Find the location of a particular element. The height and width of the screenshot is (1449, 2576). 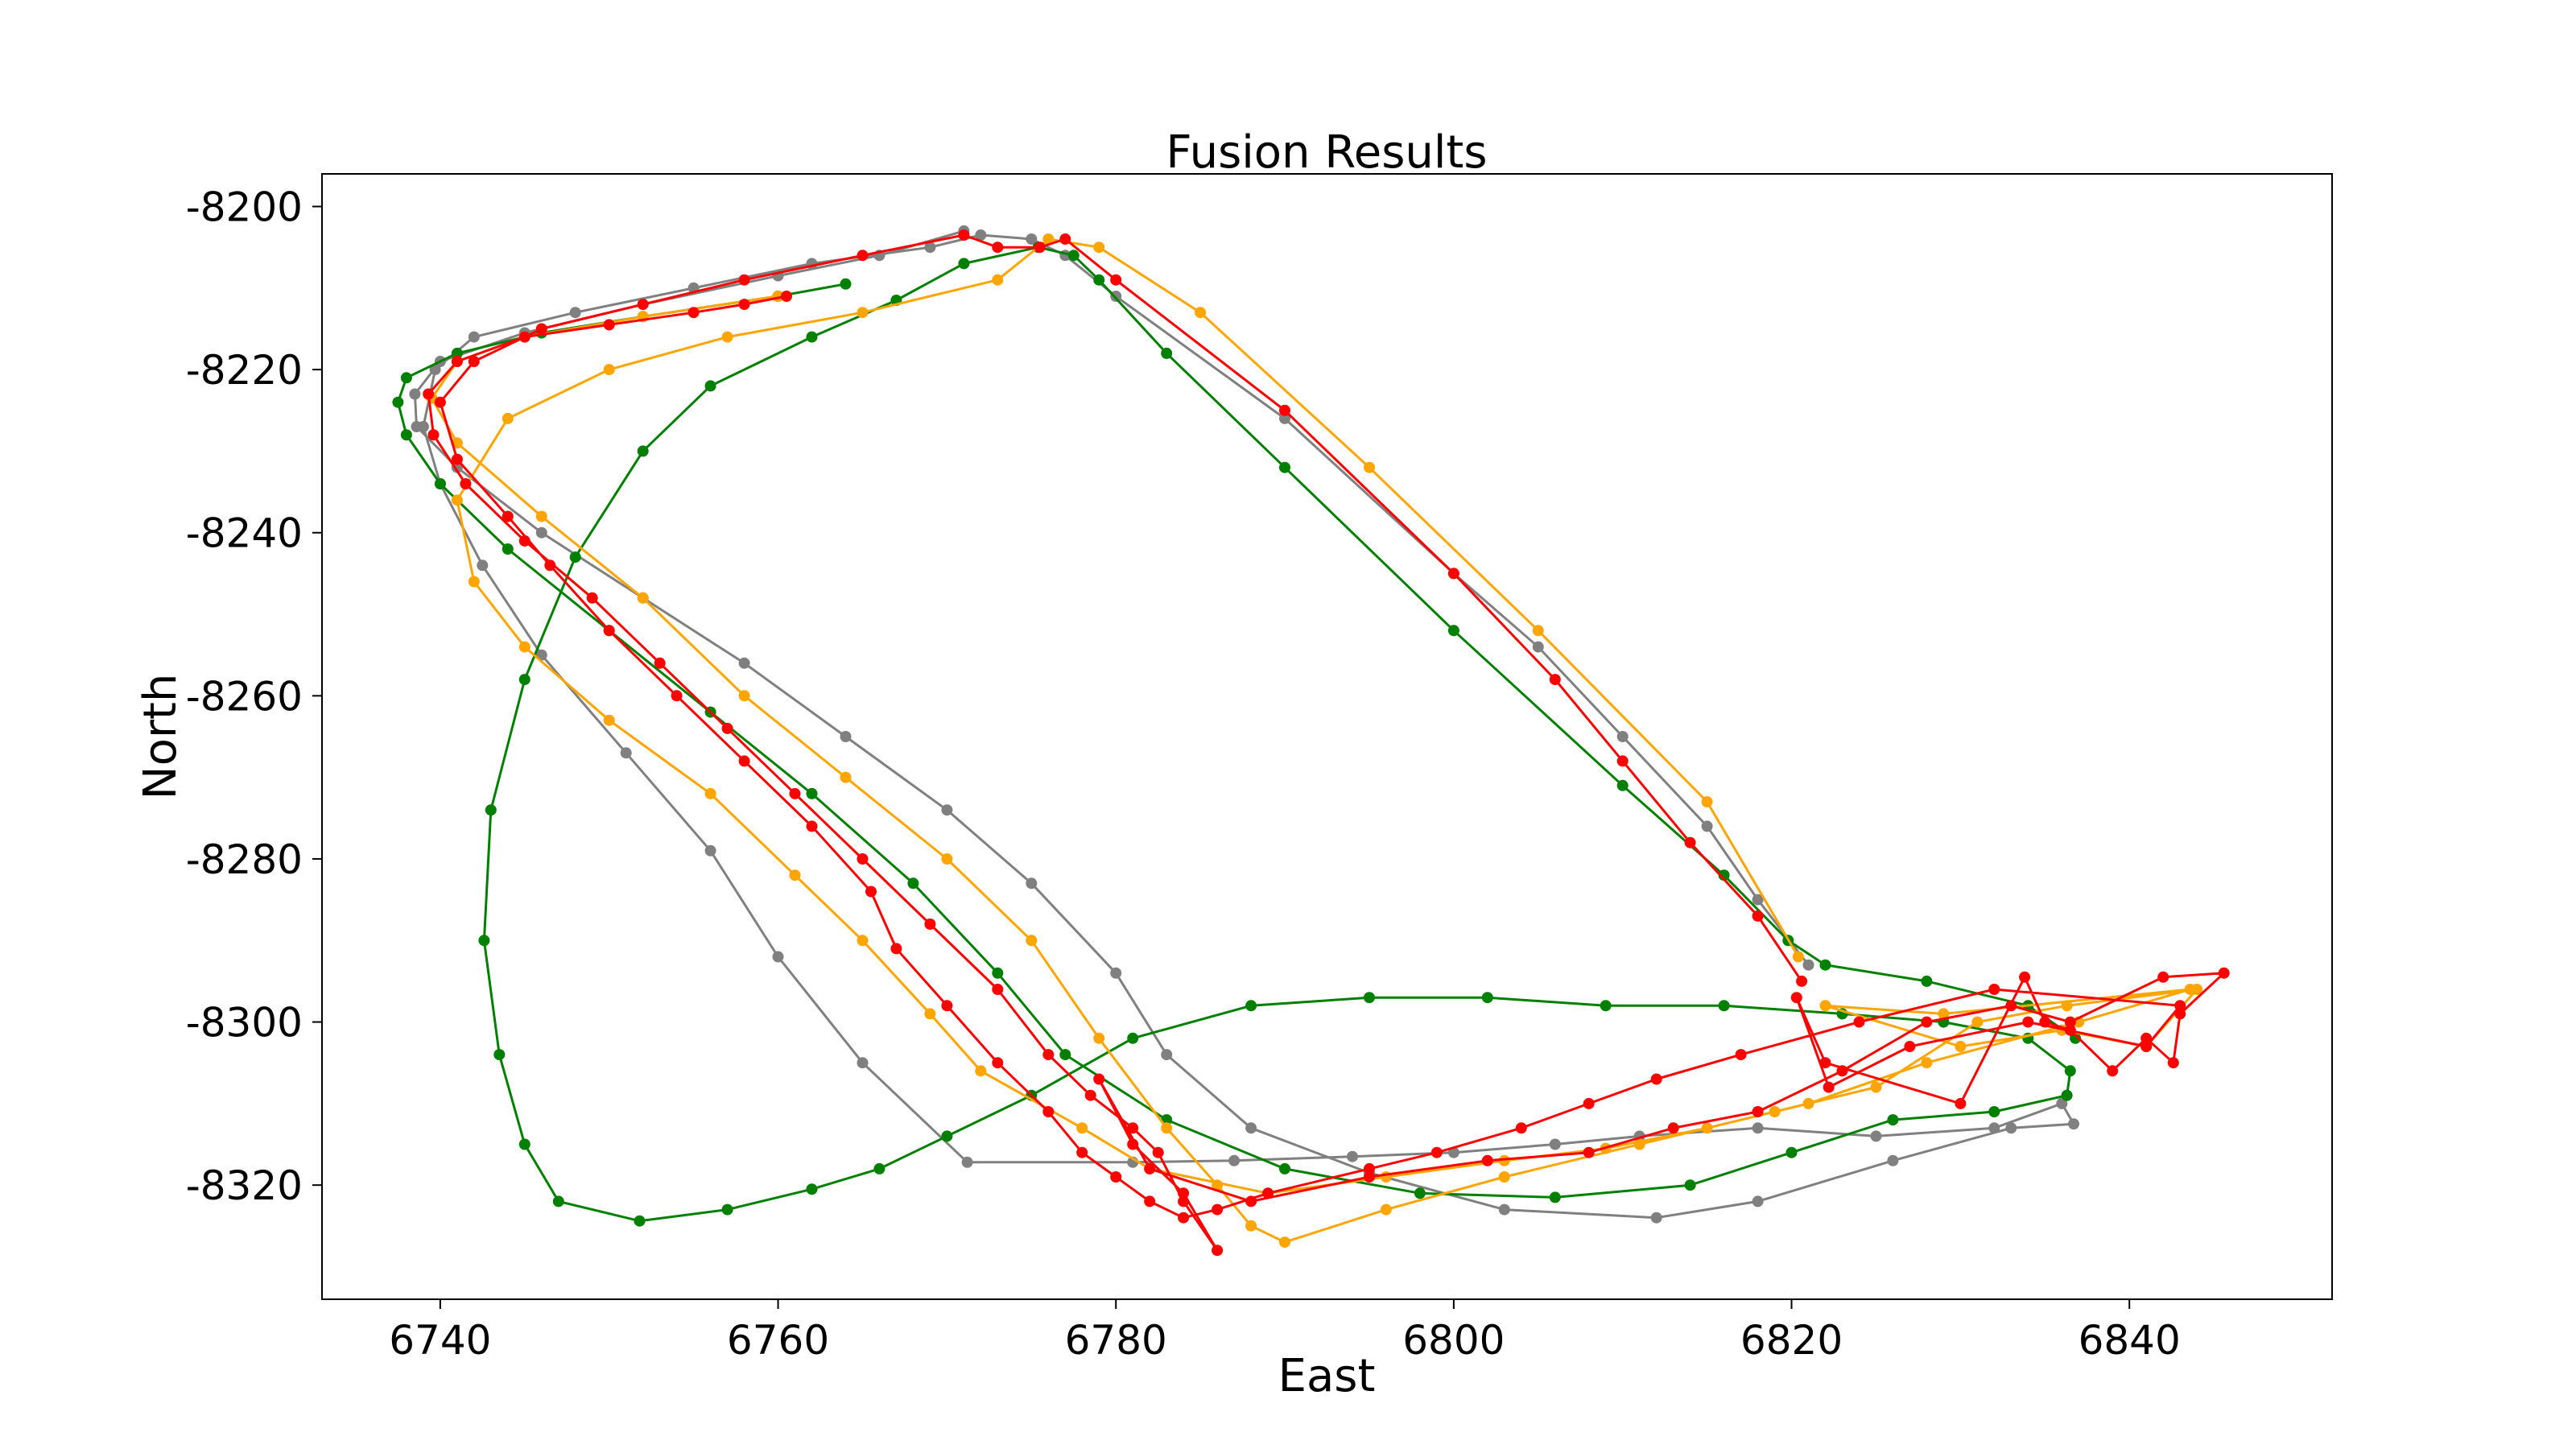

y-axis-label: North is located at coordinates (160, 737).